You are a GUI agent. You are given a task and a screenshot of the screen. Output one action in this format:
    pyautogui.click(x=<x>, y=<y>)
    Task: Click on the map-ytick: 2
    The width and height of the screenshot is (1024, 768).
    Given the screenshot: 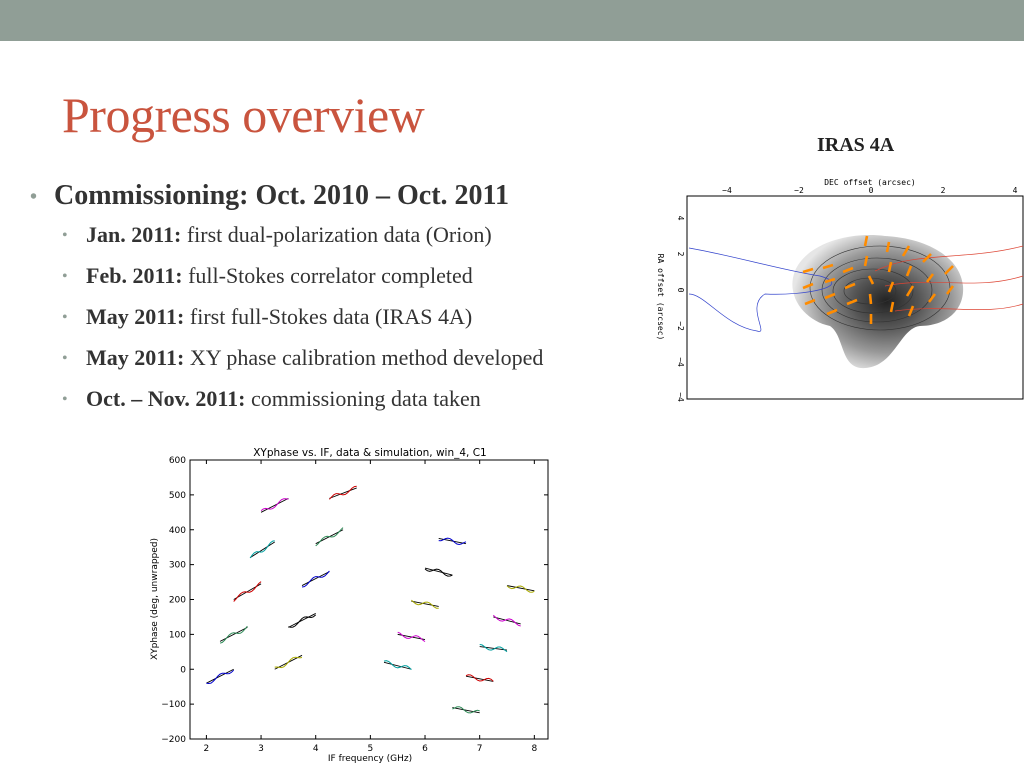 What is the action you would take?
    pyautogui.click(x=680, y=254)
    